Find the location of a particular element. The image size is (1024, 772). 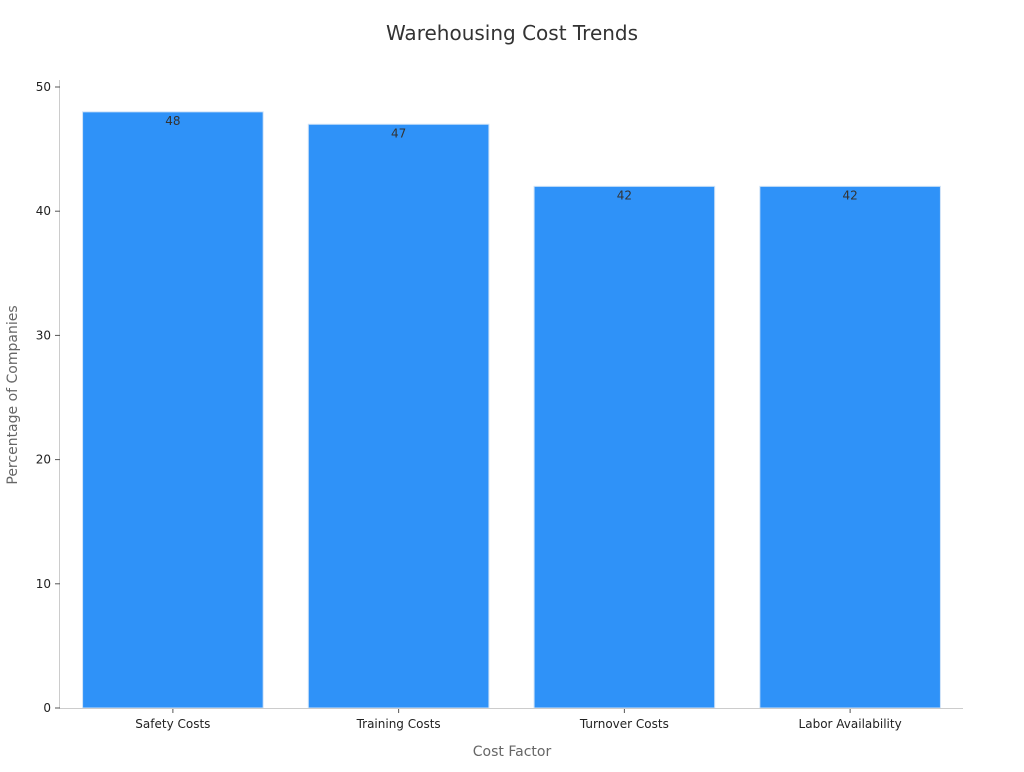

data-label: 48 is located at coordinates (172, 121).